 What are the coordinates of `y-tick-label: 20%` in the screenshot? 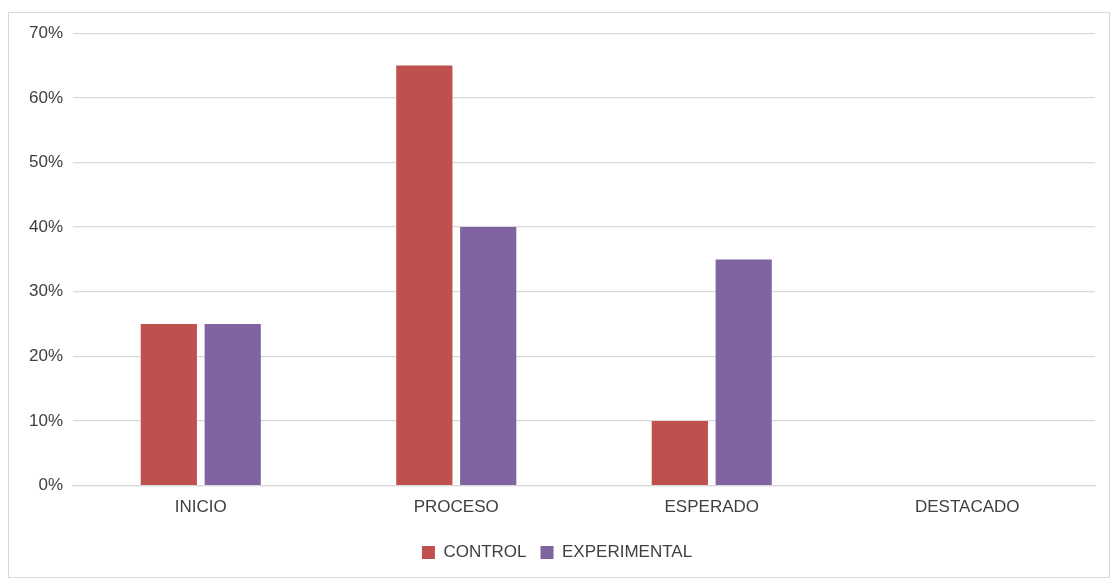 It's located at (46, 356).